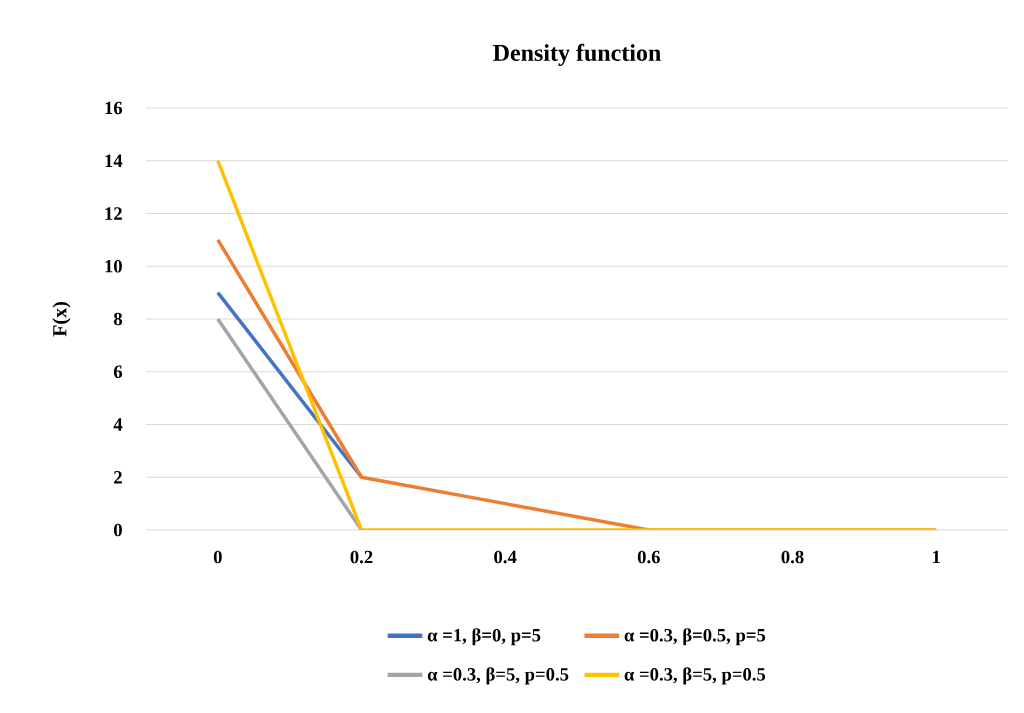 The image size is (1024, 713). I want to click on x-tick-label: 0.2, so click(361, 557).